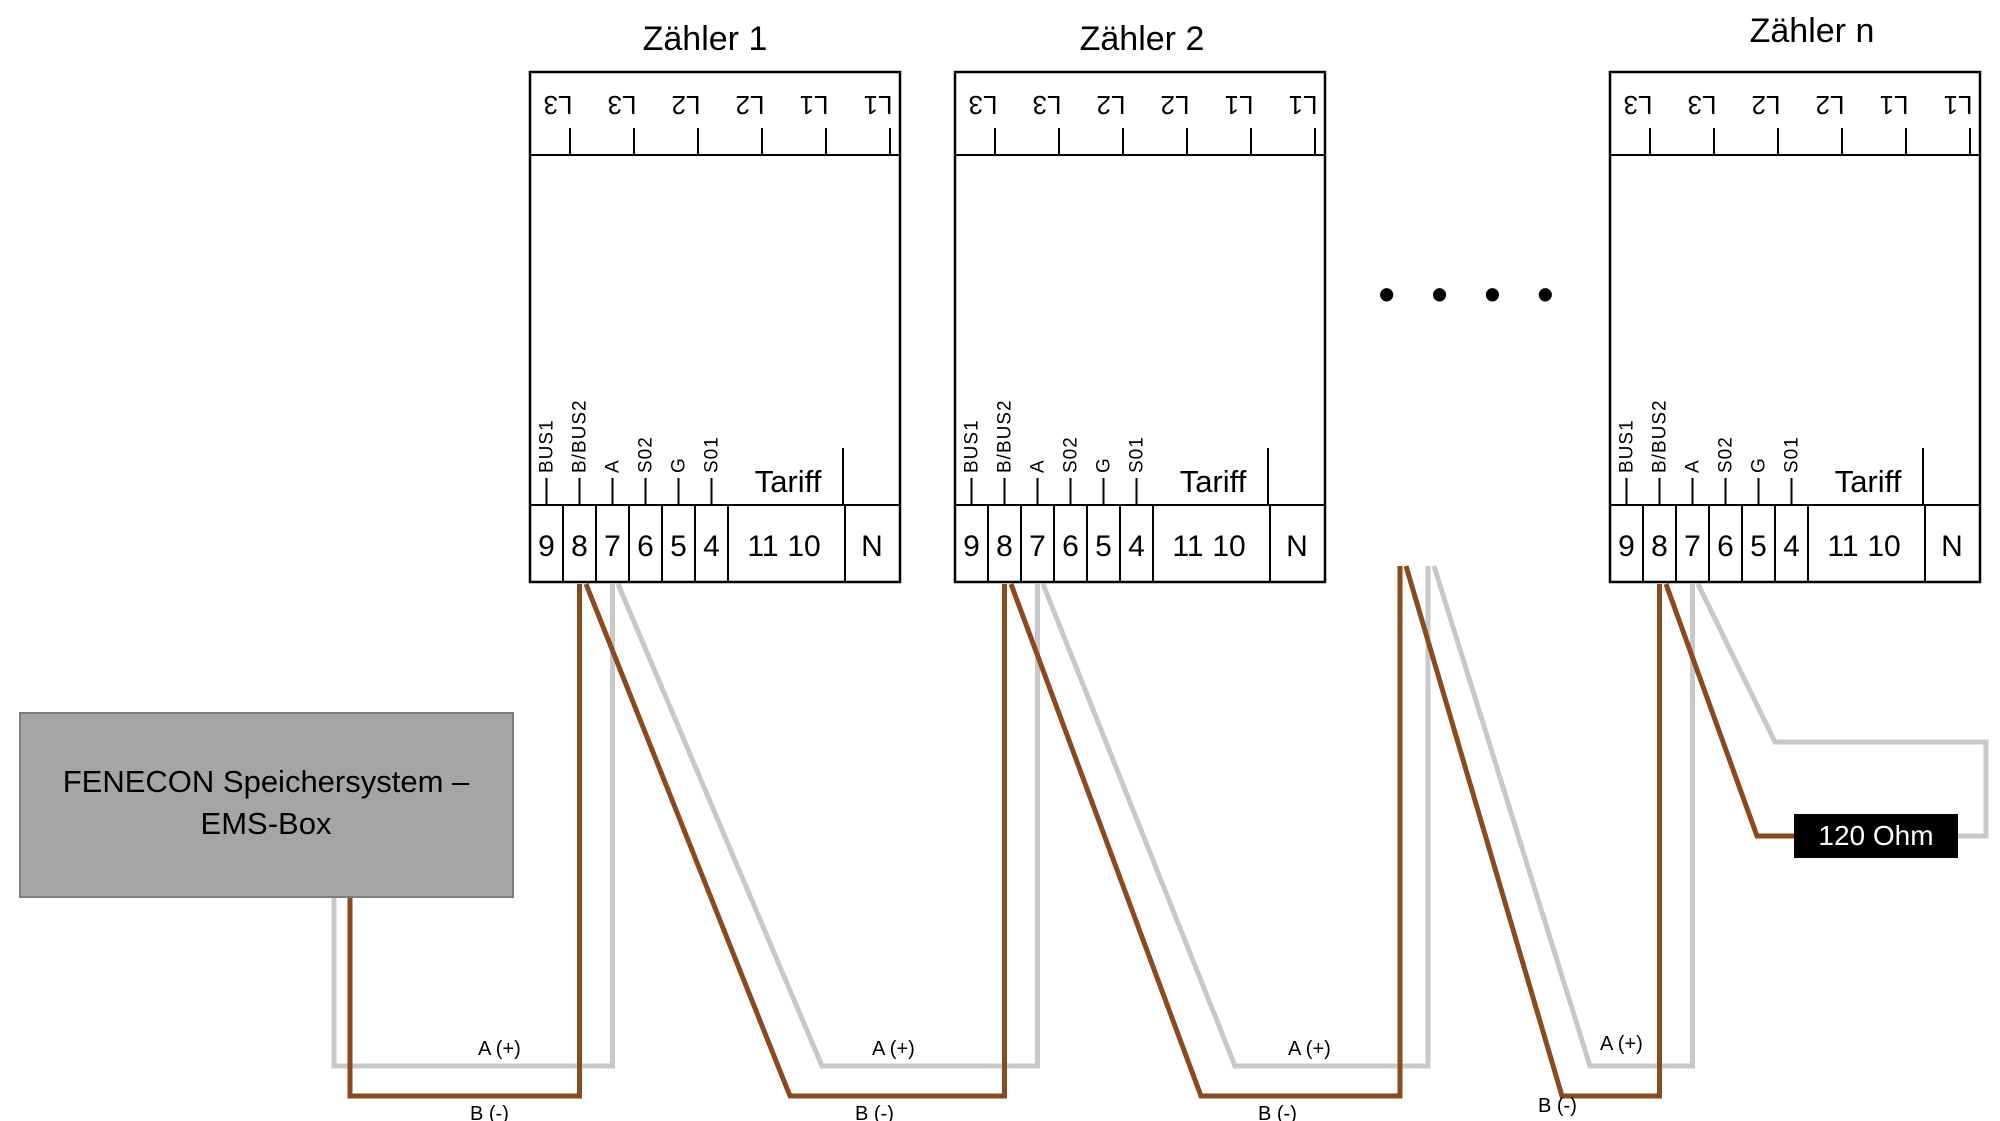 The image size is (2000, 1121). What do you see at coordinates (1728, 711) in the screenshot?
I see `wire-b-segment-metern-to-terminator` at bounding box center [1728, 711].